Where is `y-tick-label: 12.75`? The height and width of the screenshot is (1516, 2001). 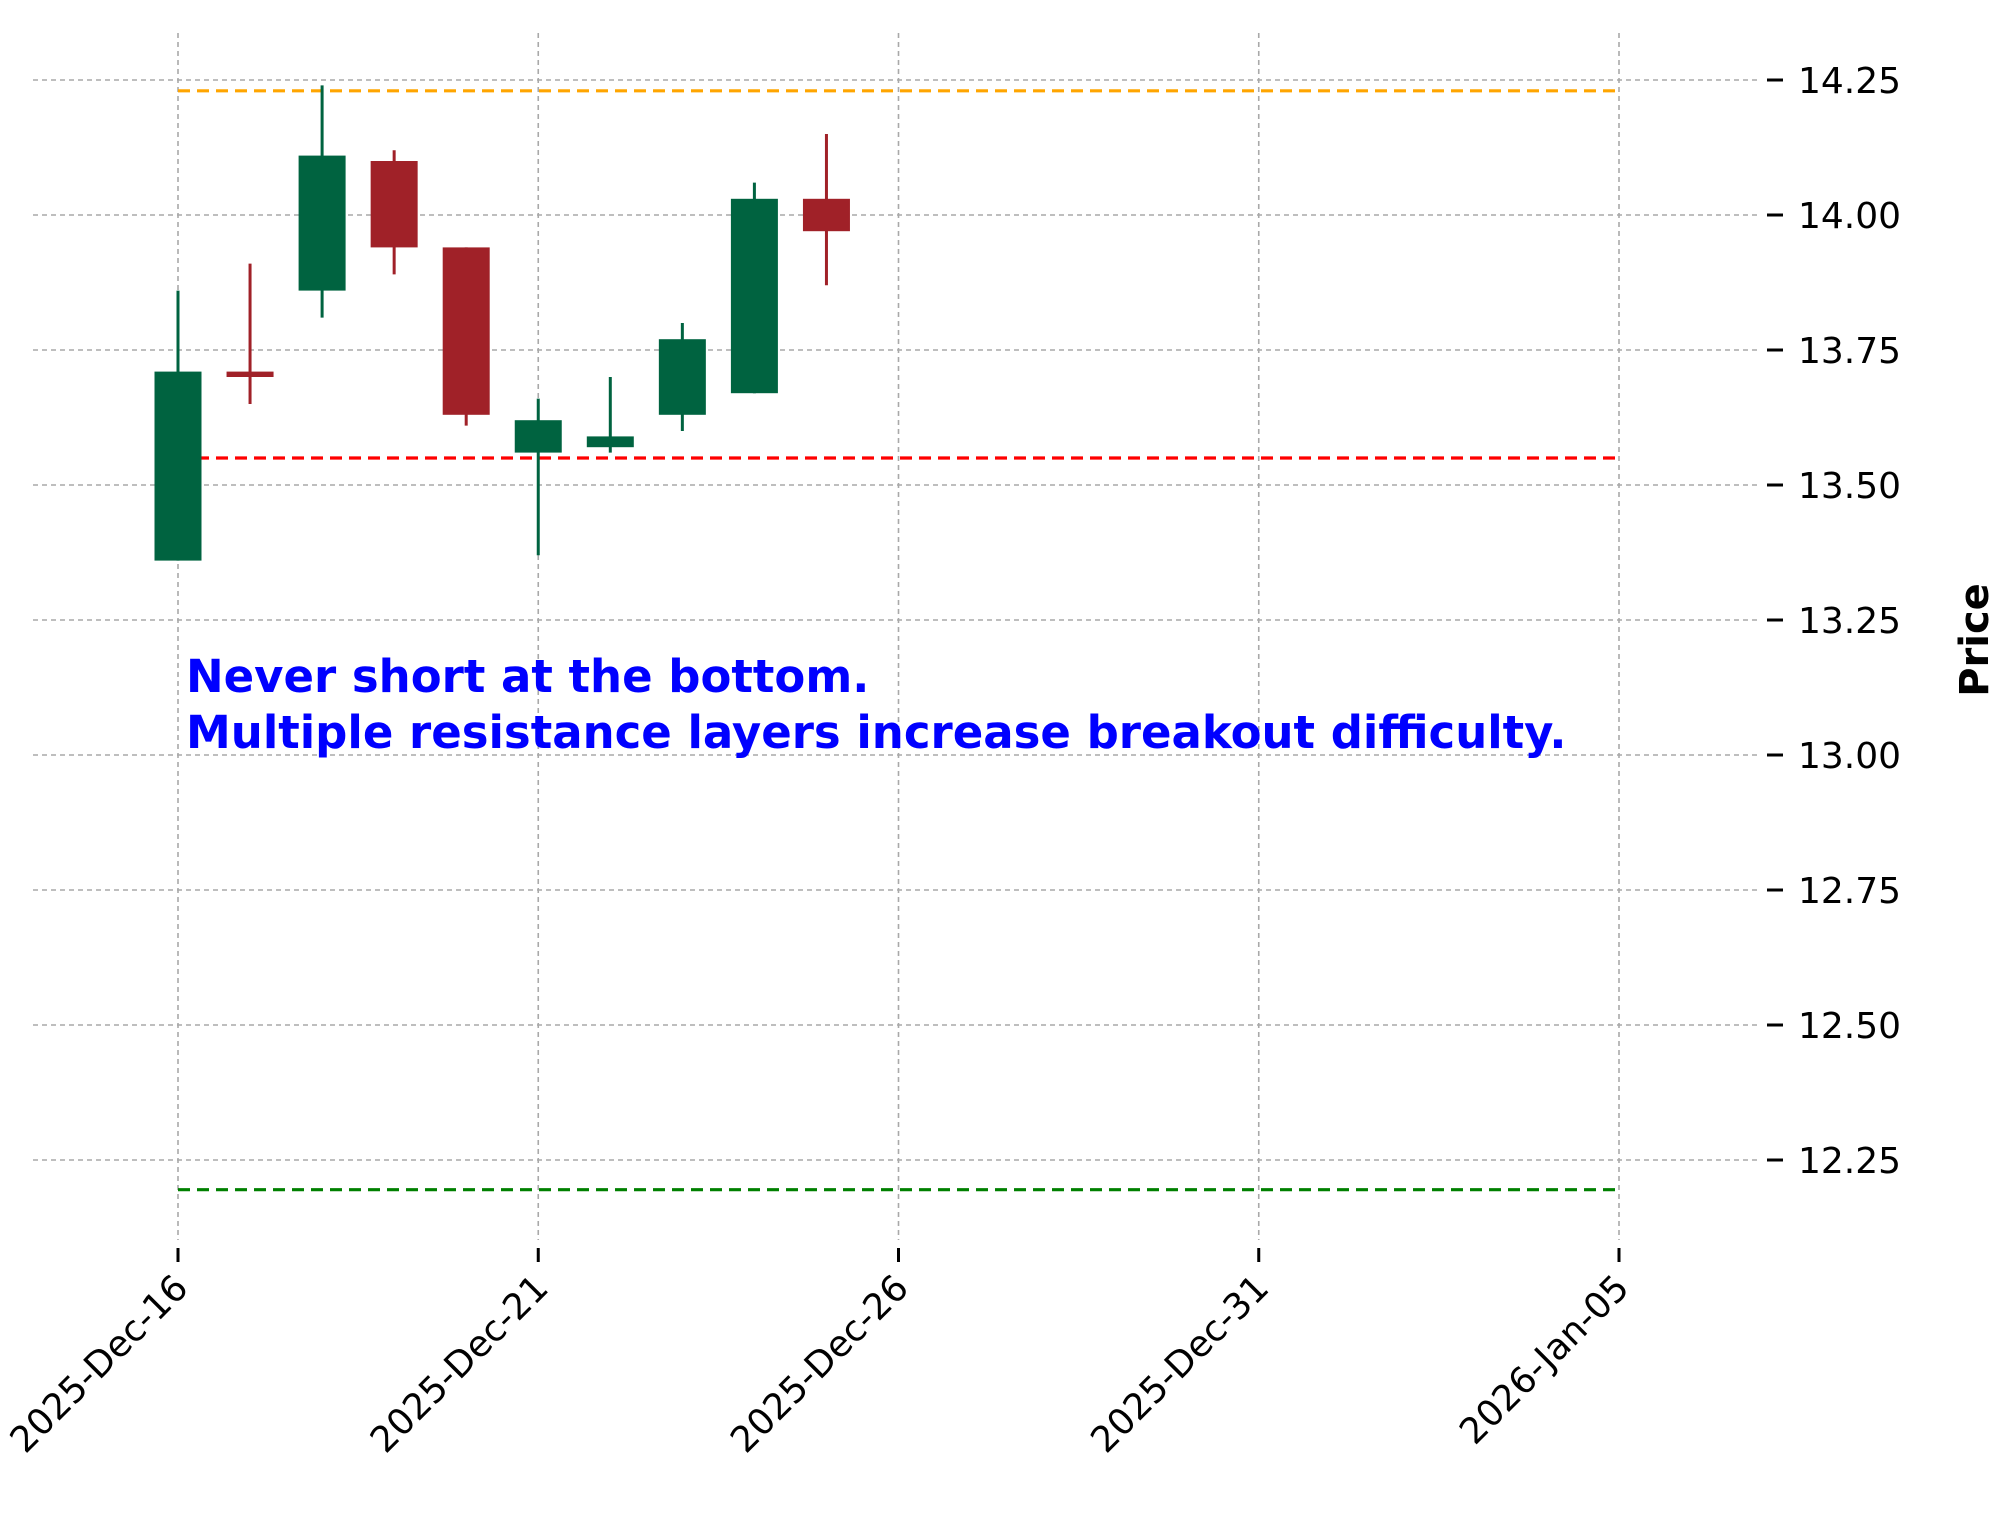 y-tick-label: 12.75 is located at coordinates (1849, 891).